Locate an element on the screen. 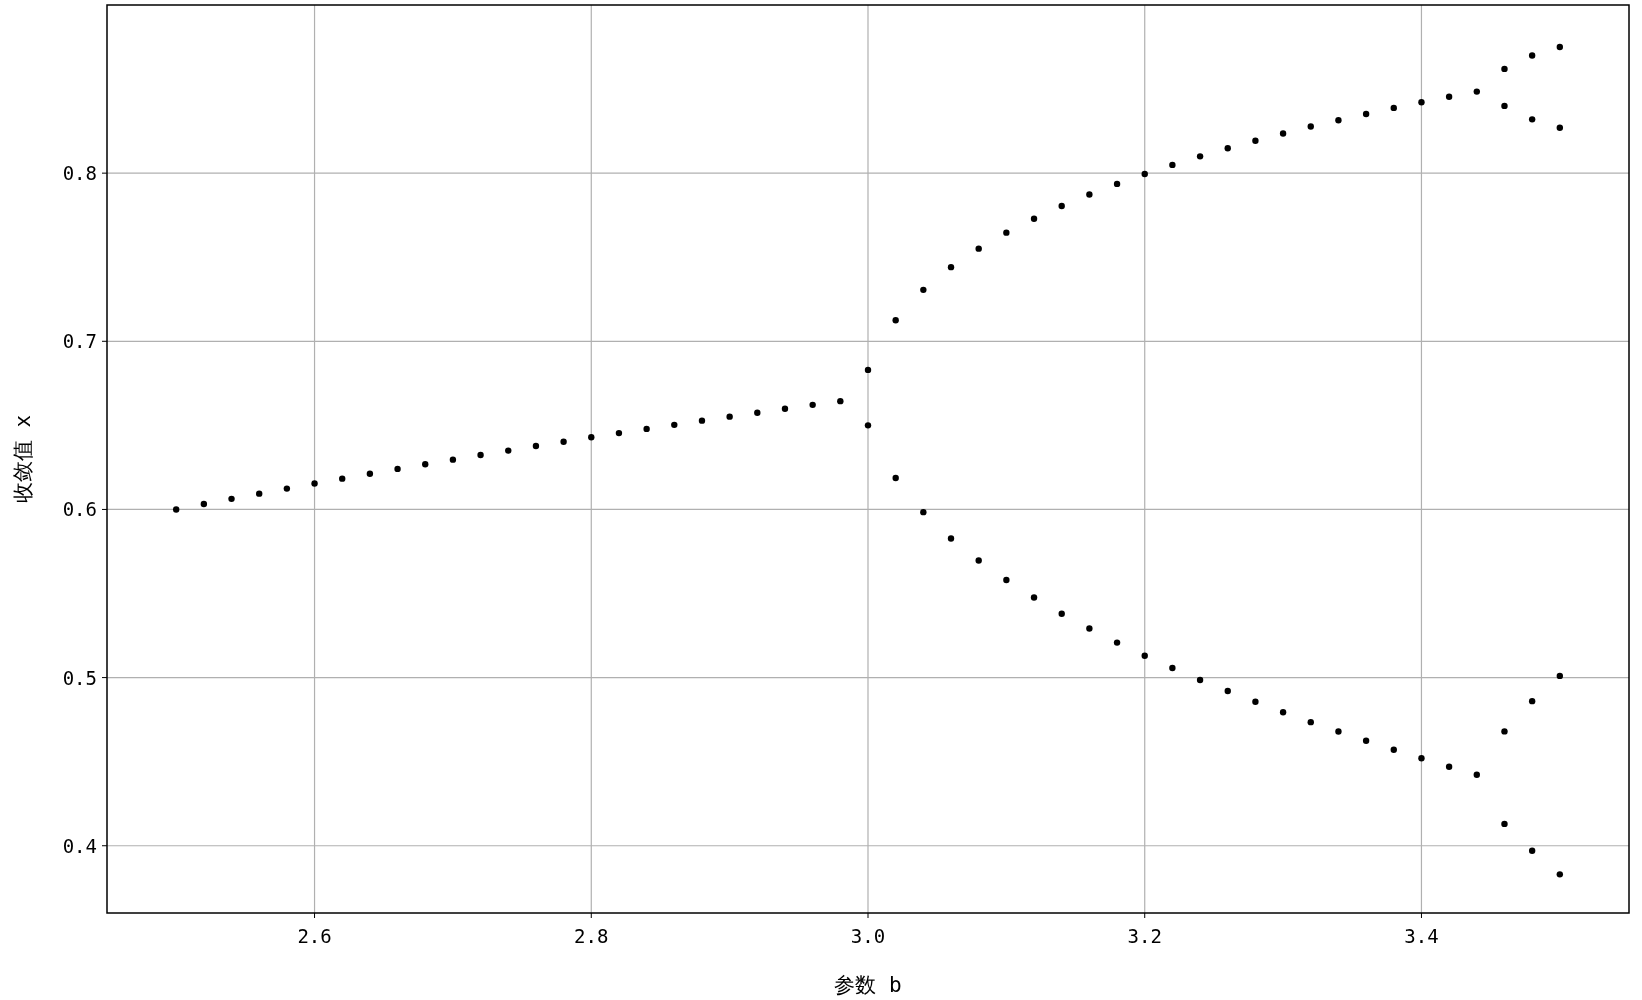 This screenshot has height=1000, width=1642. y-tick-label: 0.8 is located at coordinates (79, 173).